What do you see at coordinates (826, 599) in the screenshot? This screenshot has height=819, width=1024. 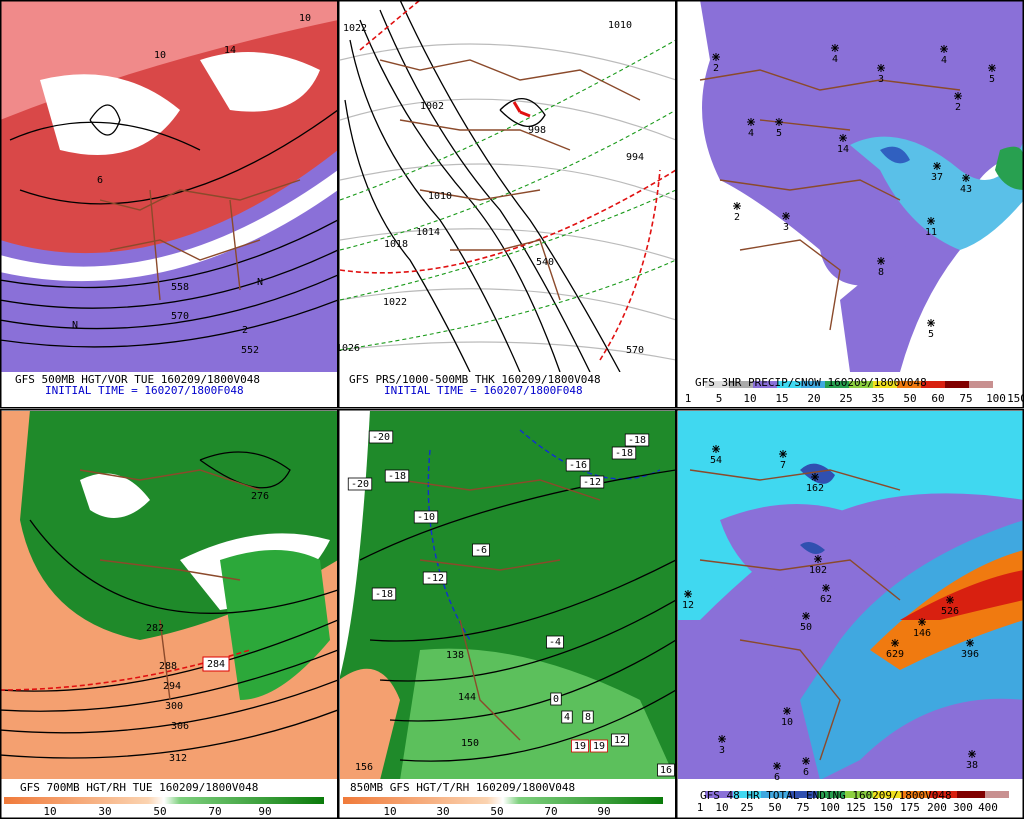 I see `station-value: 62` at bounding box center [826, 599].